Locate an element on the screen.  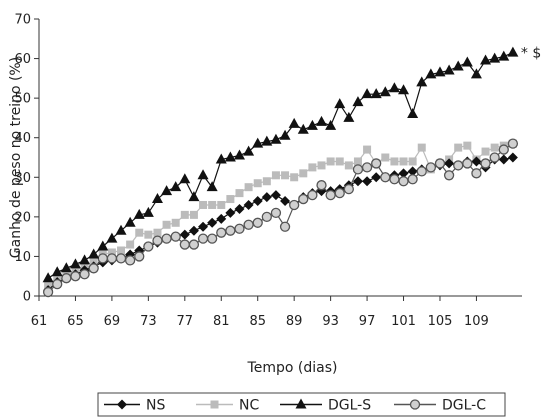
x-tick-label: 65 is located at coordinates (75, 321).